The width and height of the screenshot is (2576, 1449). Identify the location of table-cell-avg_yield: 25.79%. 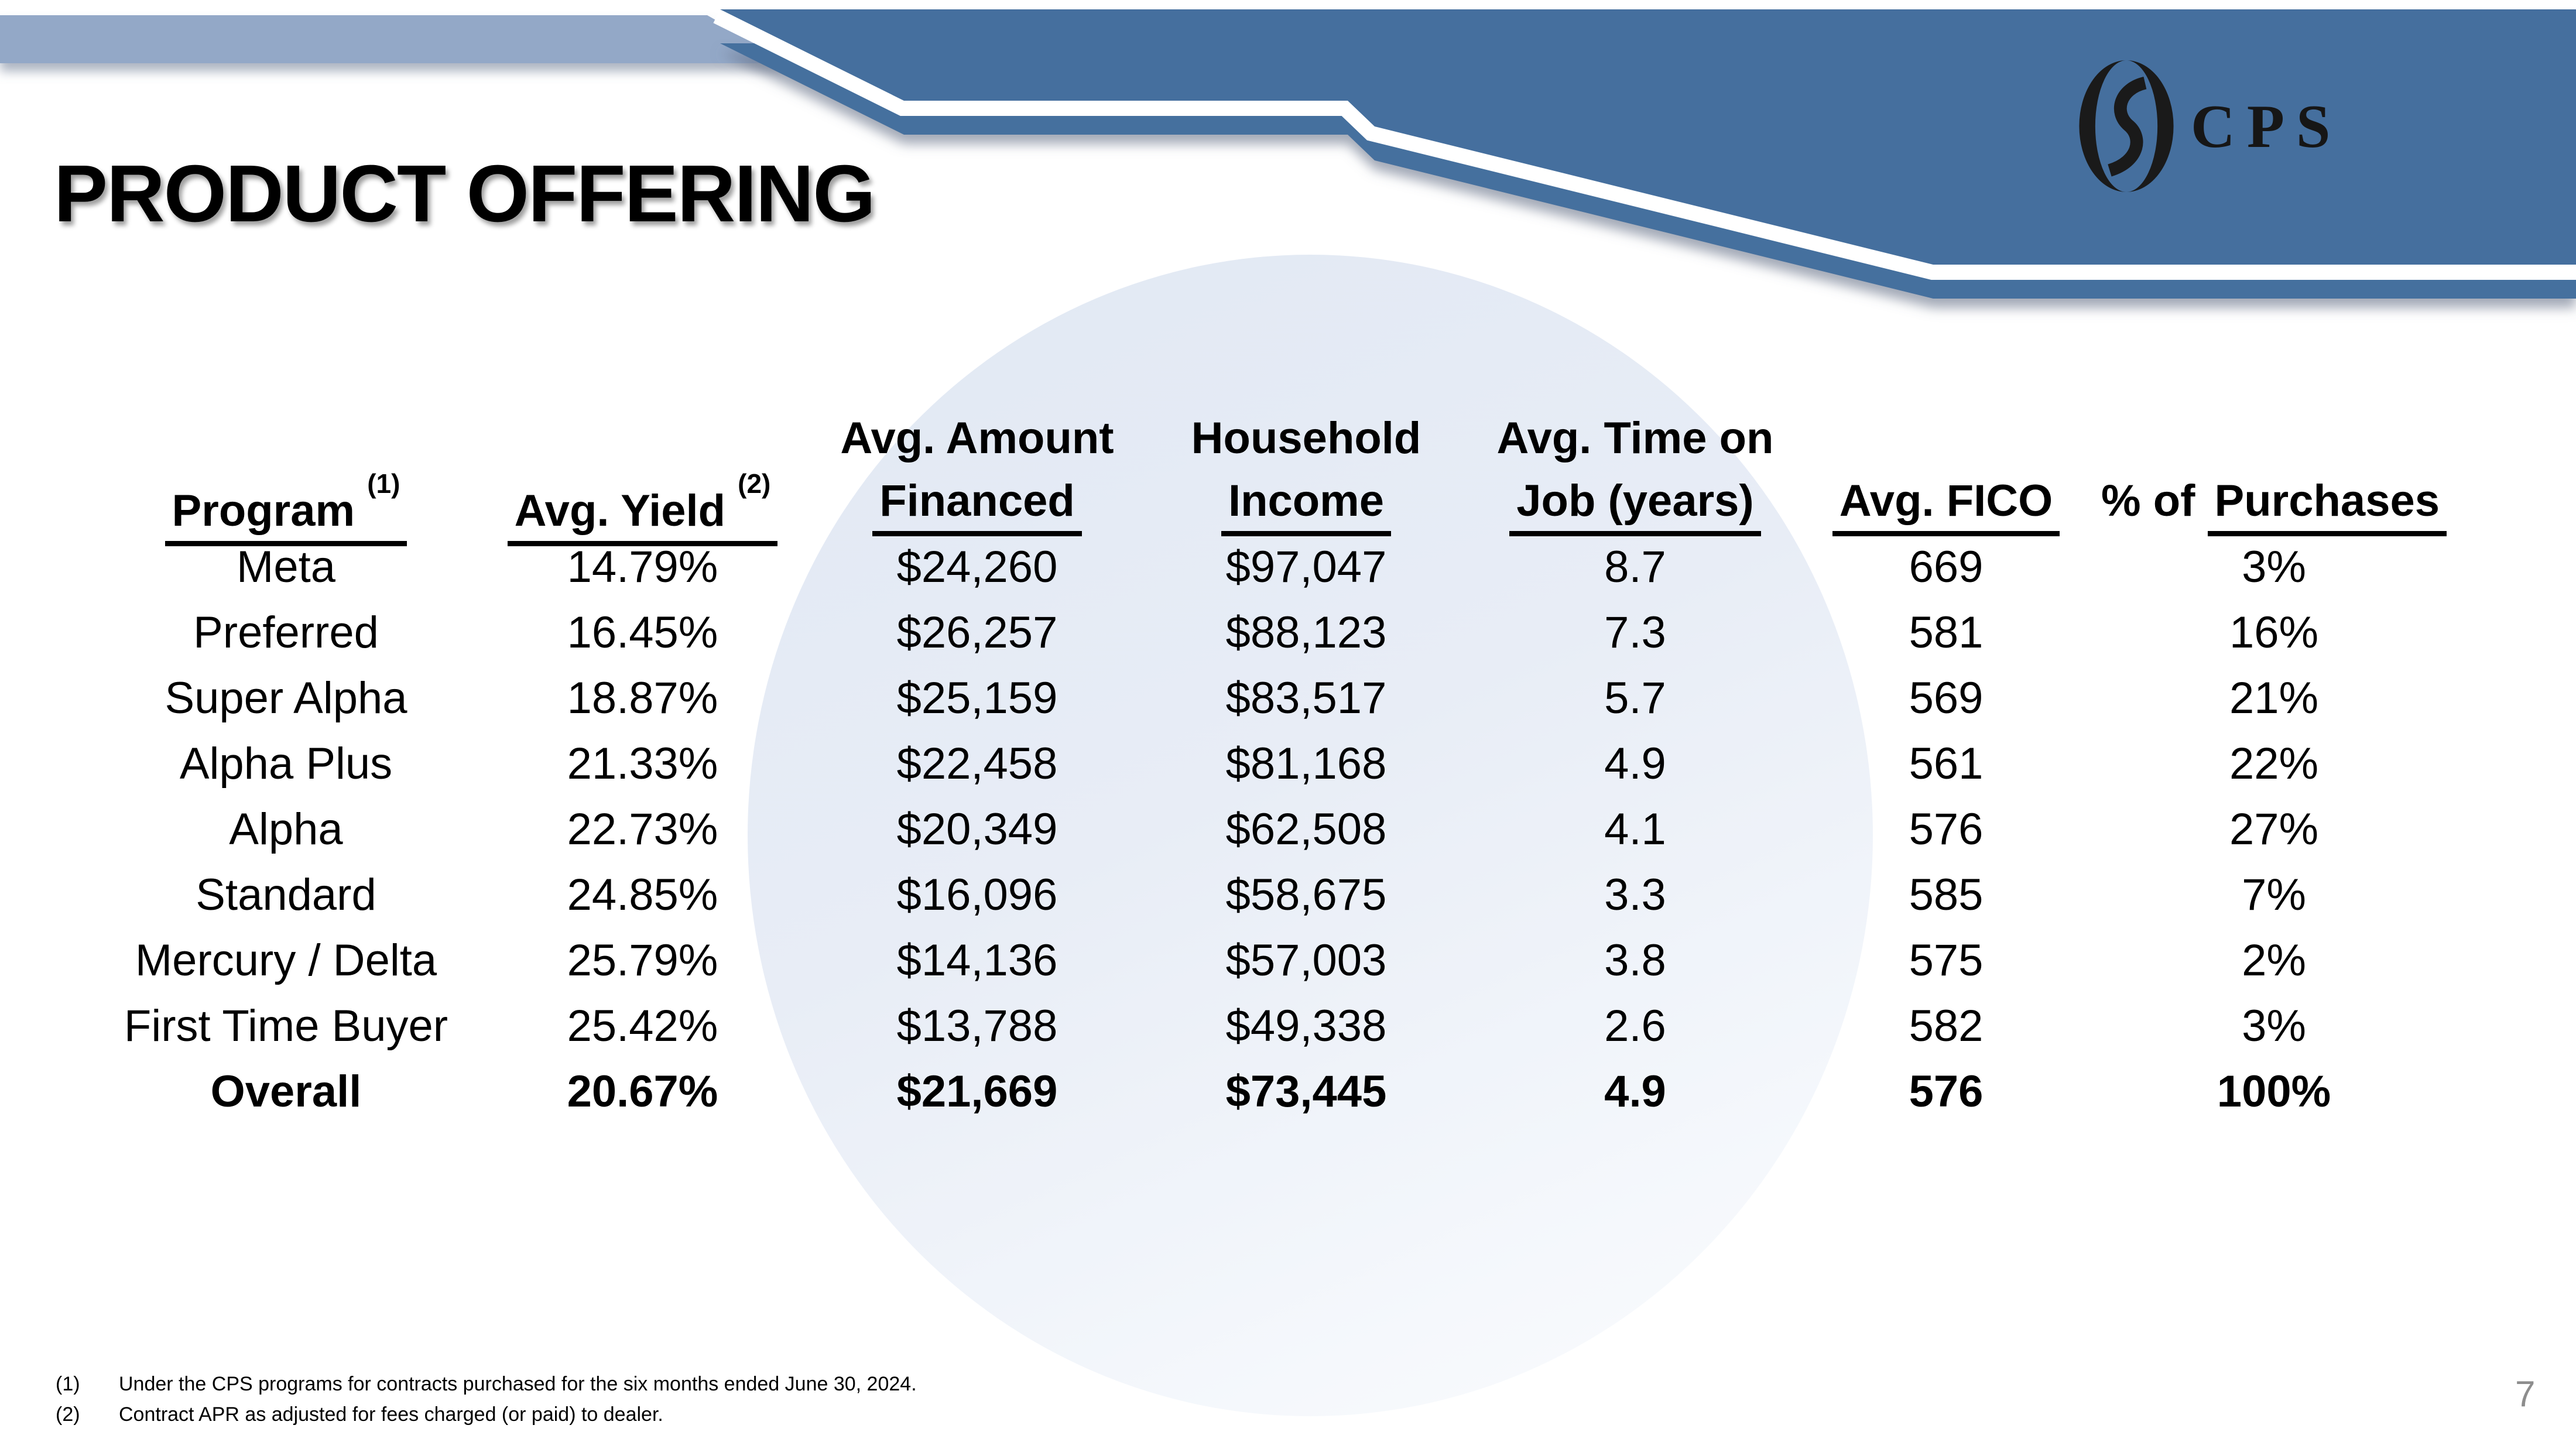
(642, 960).